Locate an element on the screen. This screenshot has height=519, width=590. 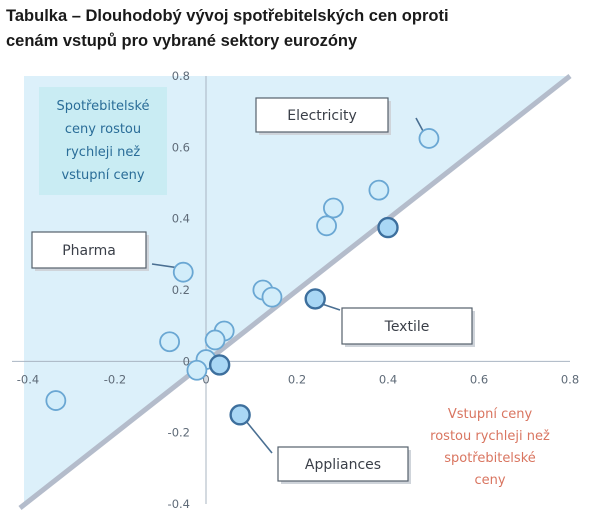
callout-line is located at coordinates (258, 436).